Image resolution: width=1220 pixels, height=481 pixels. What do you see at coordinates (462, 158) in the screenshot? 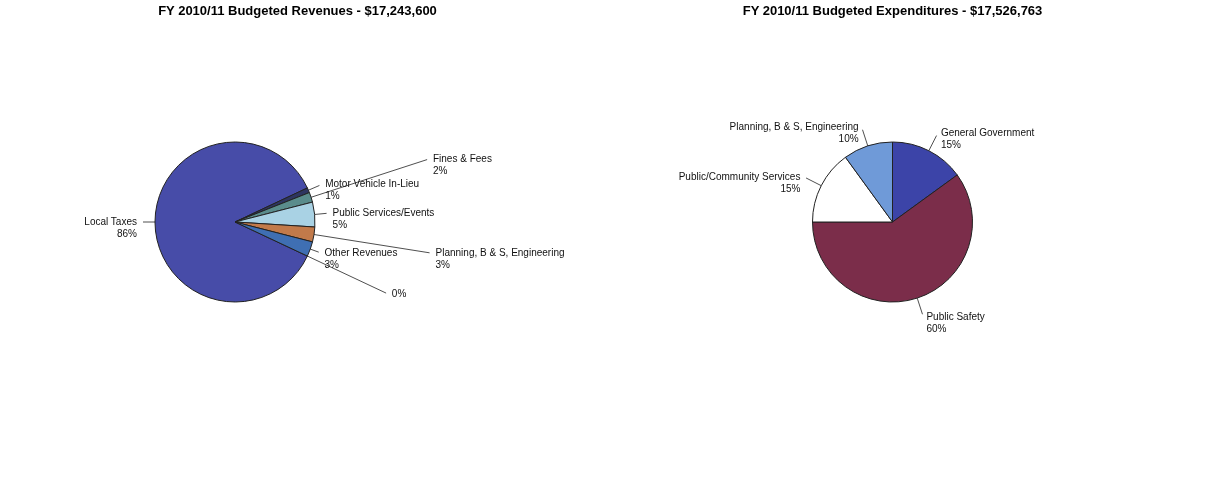
I see `slice-label: Fines & Fees` at bounding box center [462, 158].